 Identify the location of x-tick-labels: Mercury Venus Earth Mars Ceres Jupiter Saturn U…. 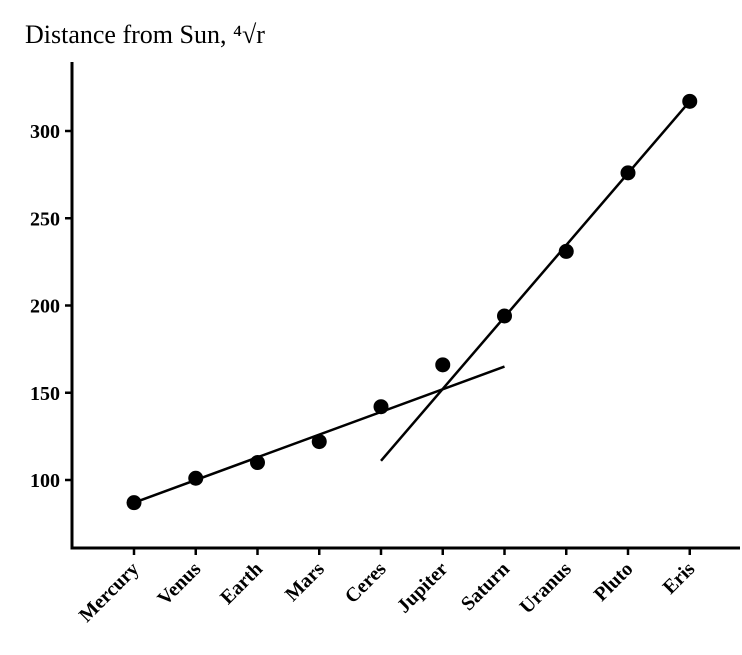
(387, 587).